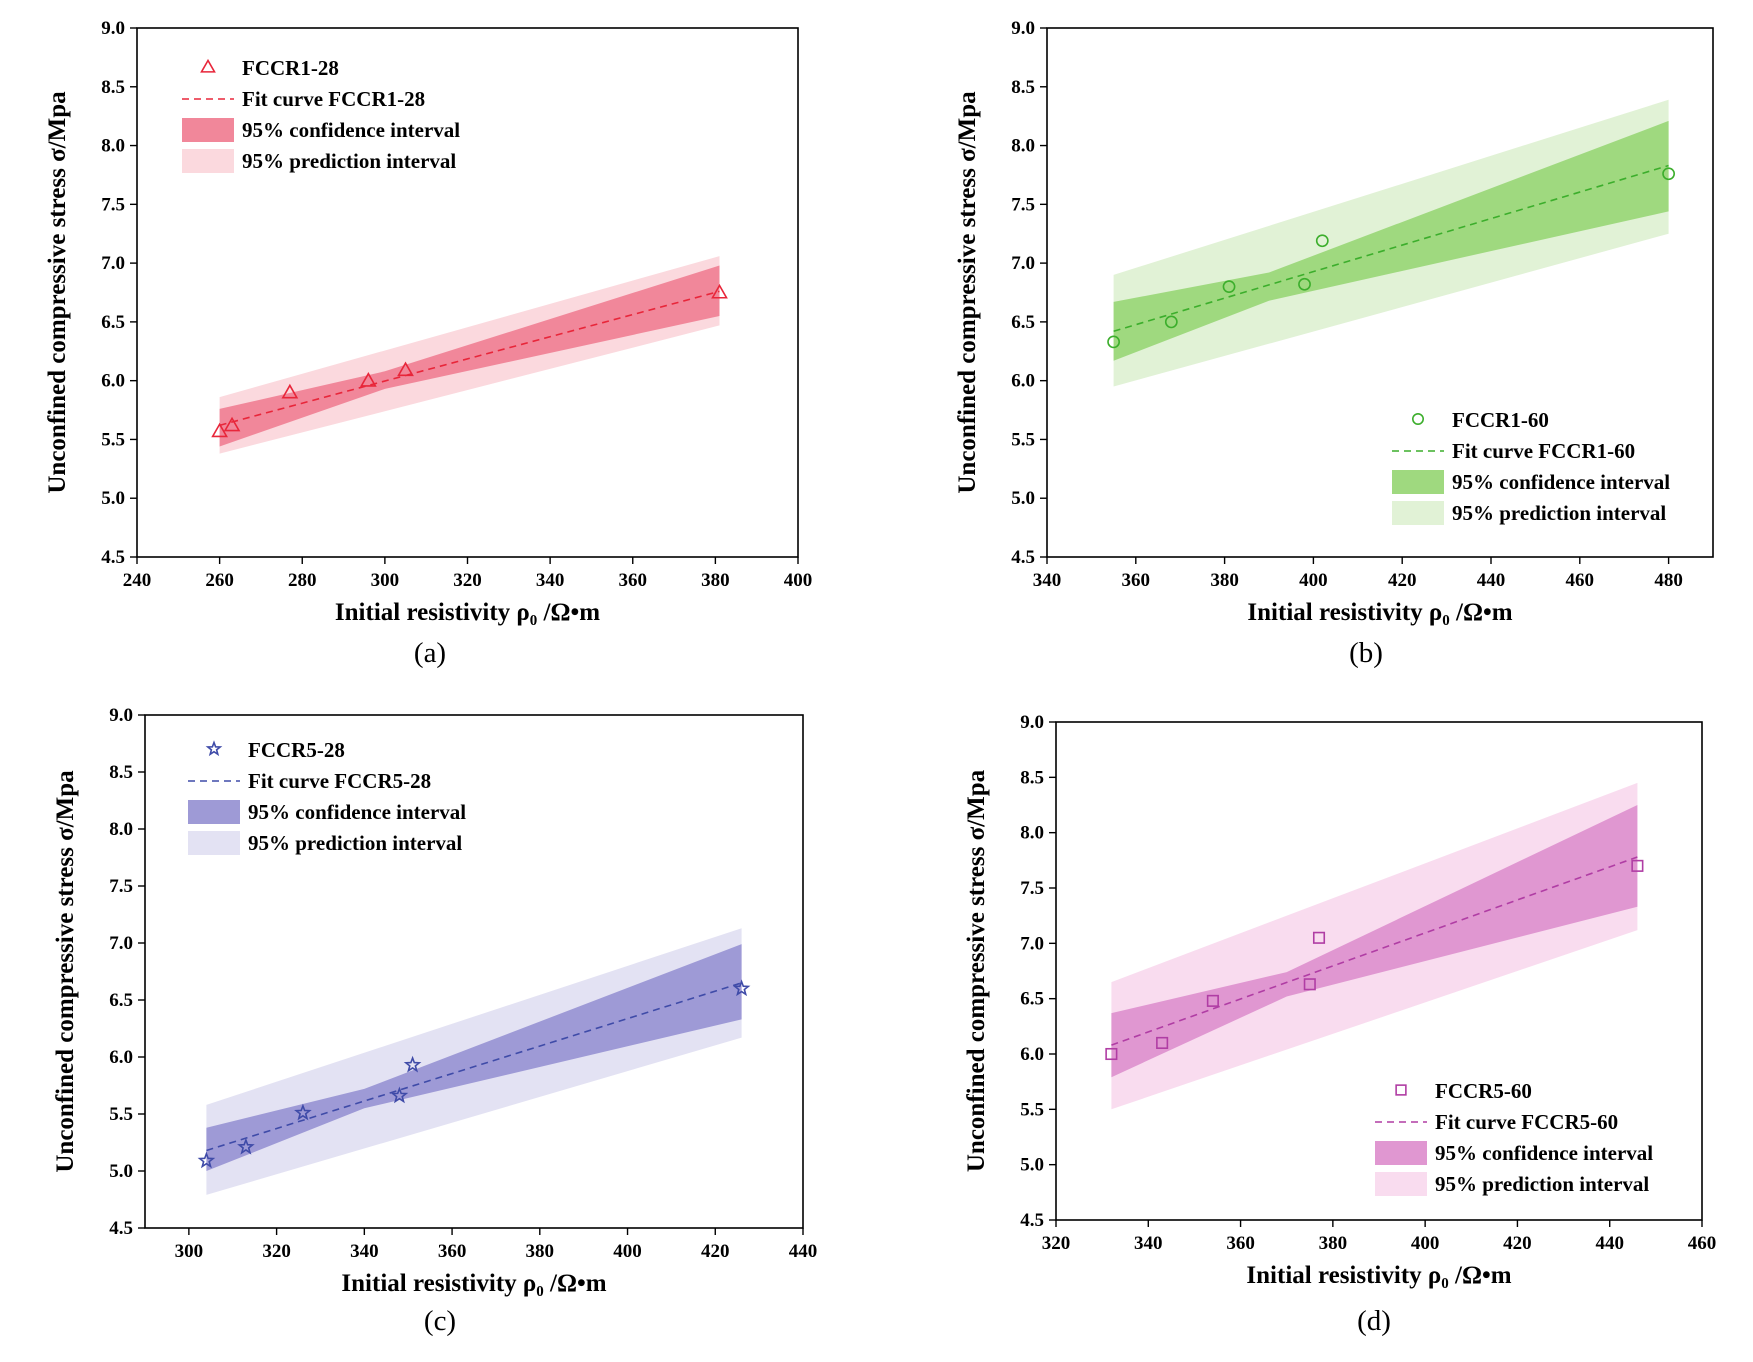 This screenshot has width=1753, height=1362. What do you see at coordinates (339, 781) in the screenshot?
I see `legend-label-fit: Fit curve FCCR5-28` at bounding box center [339, 781].